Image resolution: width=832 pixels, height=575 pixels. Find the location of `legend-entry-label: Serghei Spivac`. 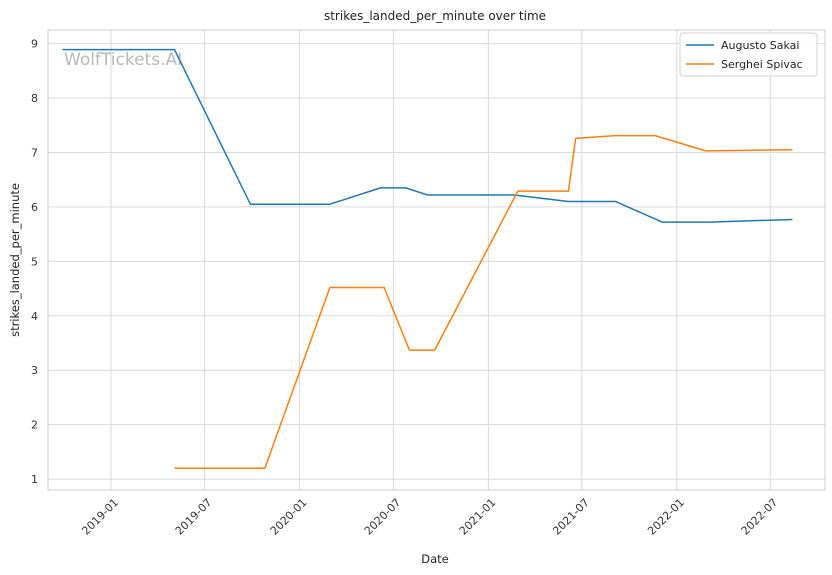

legend-entry-label: Serghei Spivac is located at coordinates (762, 64).